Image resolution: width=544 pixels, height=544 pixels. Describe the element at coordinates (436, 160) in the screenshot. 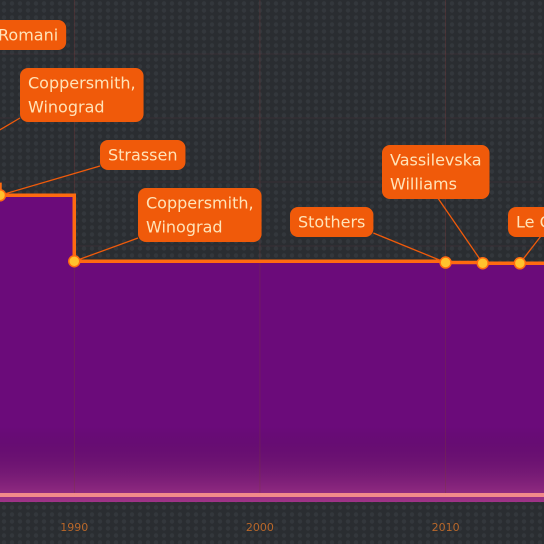

I see `callout-label: Vassilevska` at that location.